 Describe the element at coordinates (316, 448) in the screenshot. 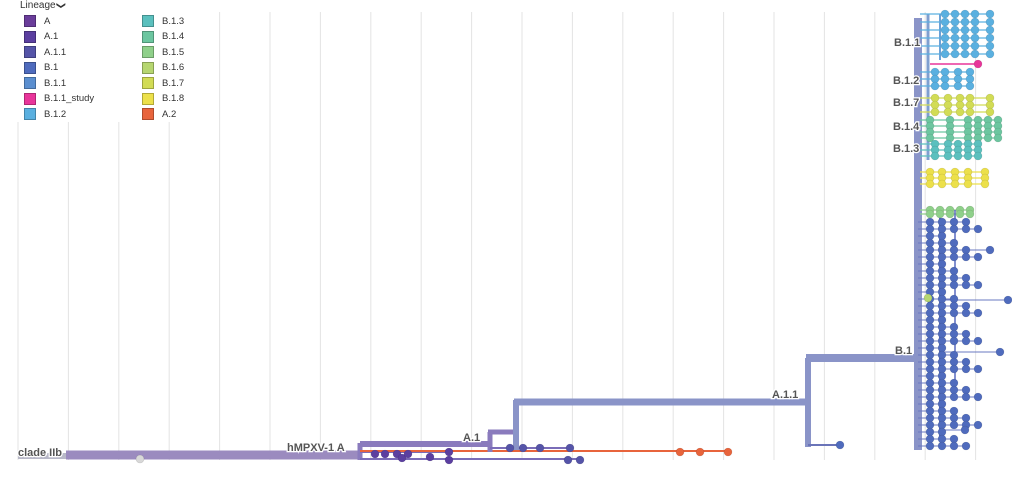

I see `clade-label: hMPXV-1 A` at that location.